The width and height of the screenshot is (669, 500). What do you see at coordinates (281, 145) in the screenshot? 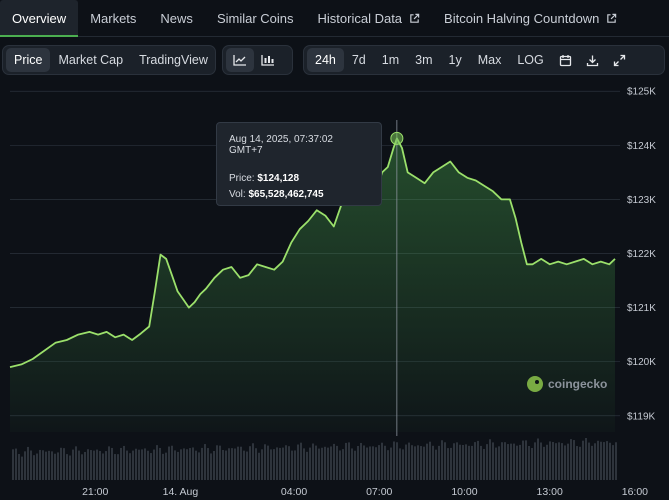
I see `tooltip-time: Aug 14, 2025, 07:37:02 GMT+7` at bounding box center [281, 145].